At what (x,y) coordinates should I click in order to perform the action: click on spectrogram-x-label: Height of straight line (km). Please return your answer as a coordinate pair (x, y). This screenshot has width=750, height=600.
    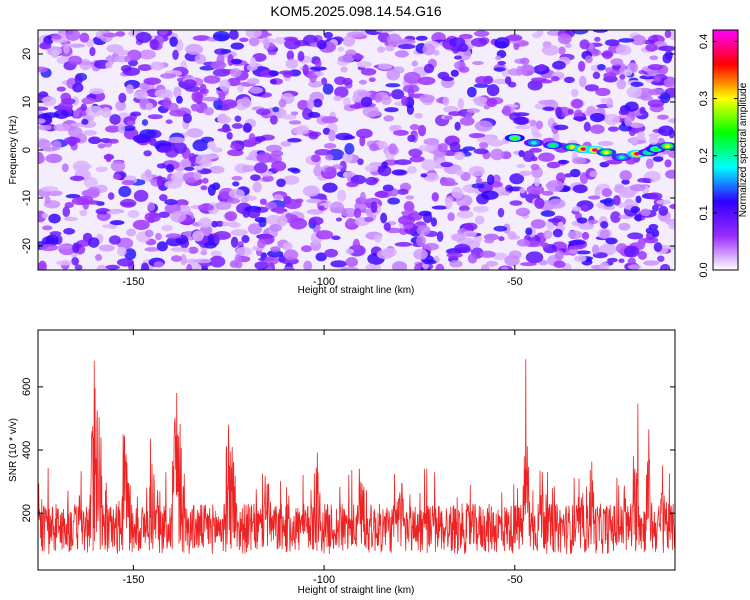
    Looking at the image, I should click on (356, 290).